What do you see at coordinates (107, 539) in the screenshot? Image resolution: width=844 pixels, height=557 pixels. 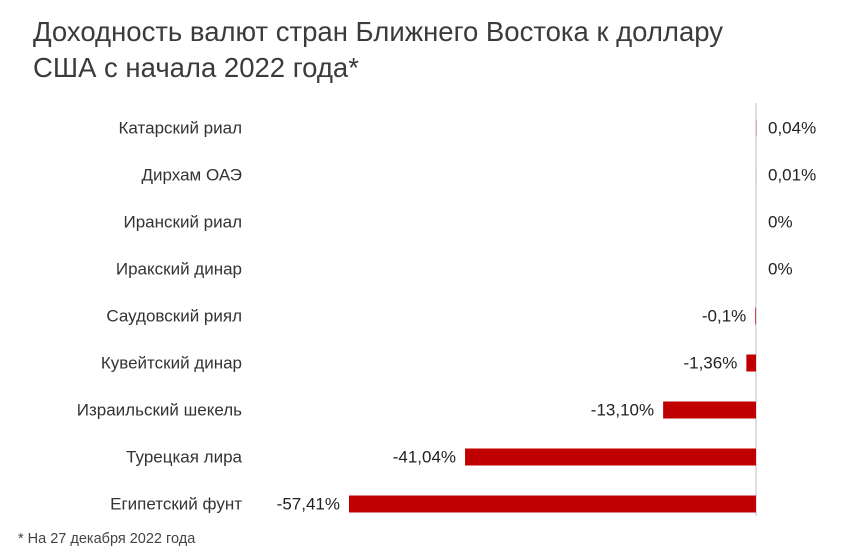 I see `footnote: * На 27 декабря 2022 года` at bounding box center [107, 539].